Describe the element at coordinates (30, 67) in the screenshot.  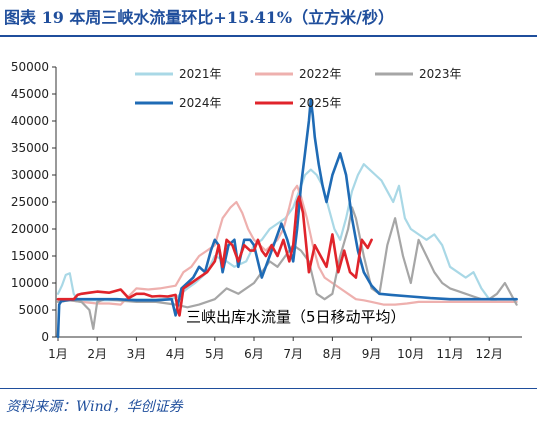
I see `y-tick-label: 50000` at that location.